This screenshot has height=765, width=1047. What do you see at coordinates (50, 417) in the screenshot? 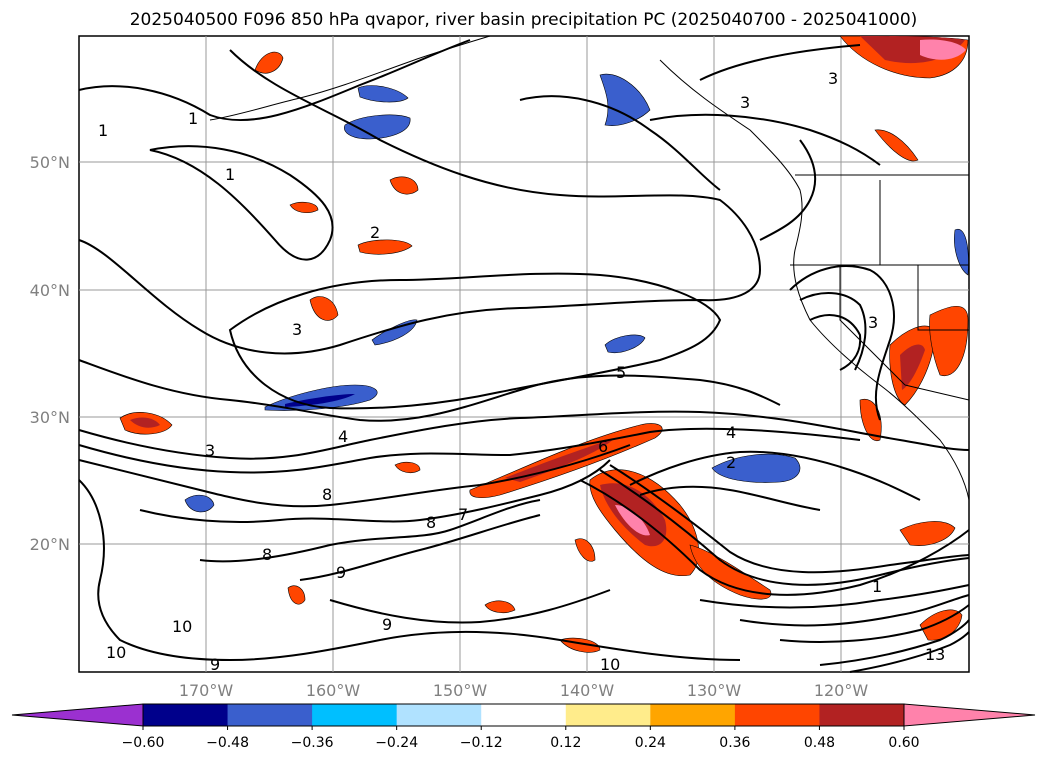
I see `lat-label-30n: 30°N` at bounding box center [50, 417].